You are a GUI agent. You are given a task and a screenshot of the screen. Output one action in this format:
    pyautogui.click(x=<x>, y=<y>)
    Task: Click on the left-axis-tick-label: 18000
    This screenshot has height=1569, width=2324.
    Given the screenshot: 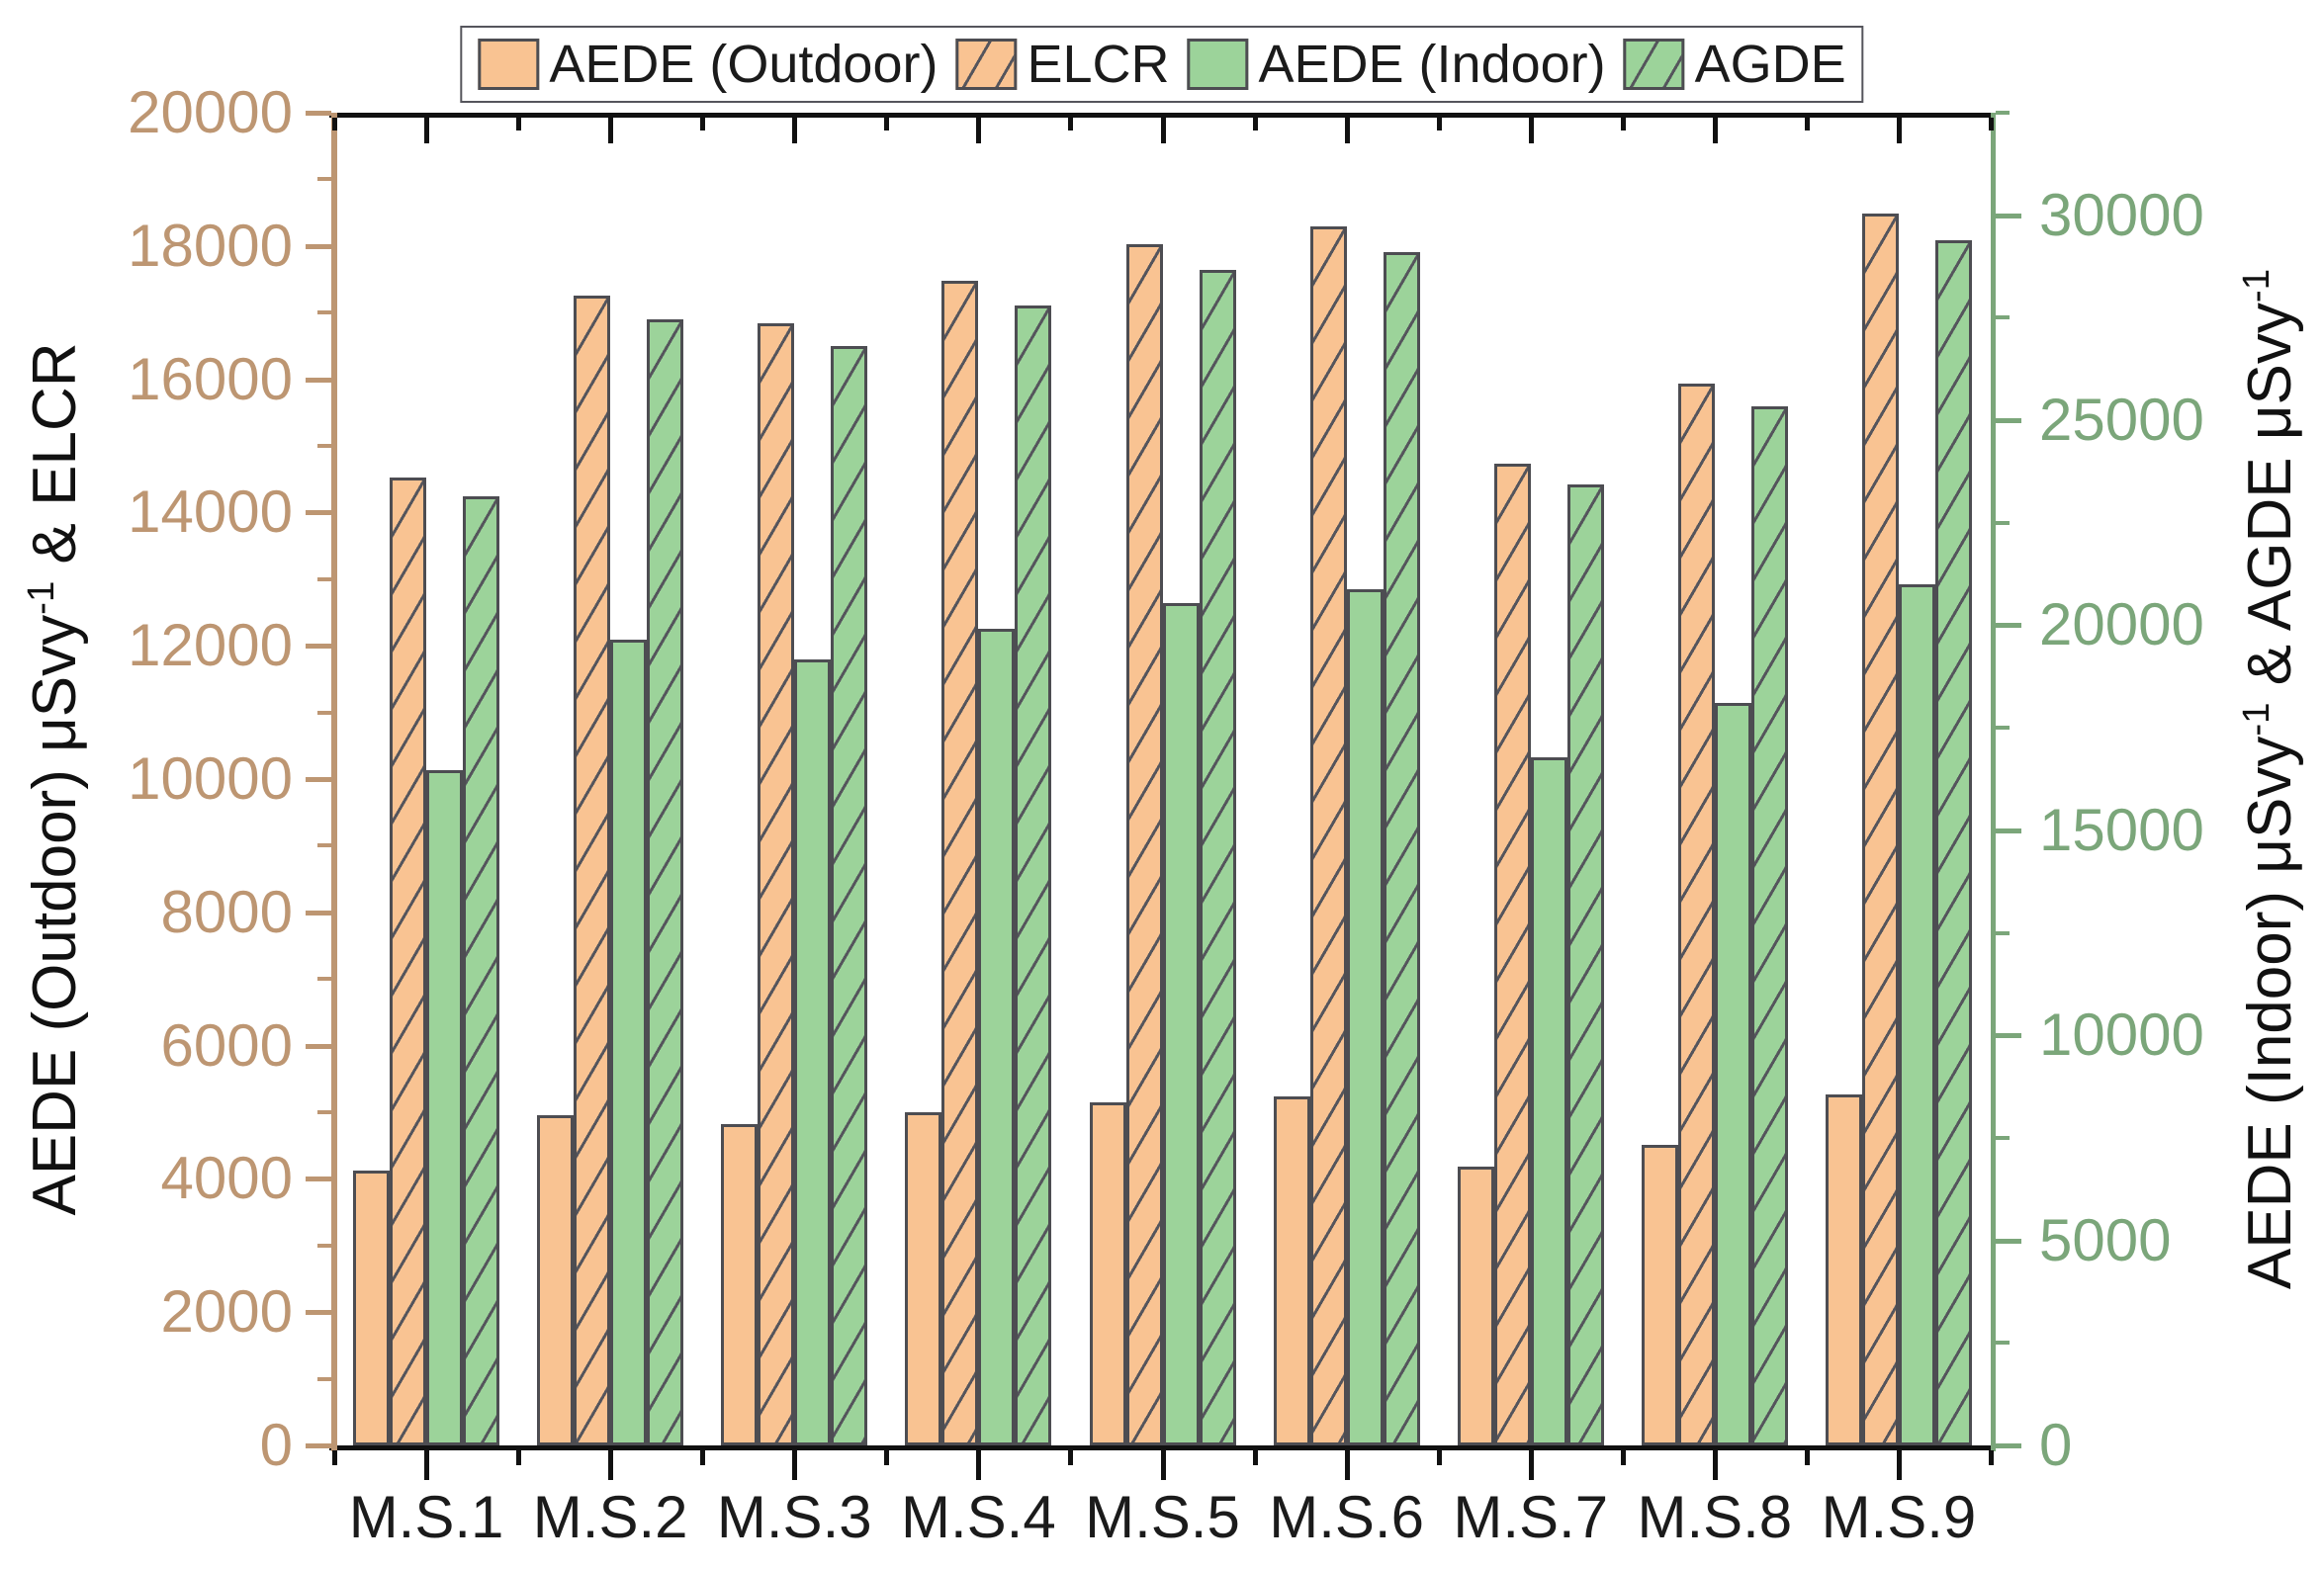 What is the action you would take?
    pyautogui.click(x=211, y=245)
    